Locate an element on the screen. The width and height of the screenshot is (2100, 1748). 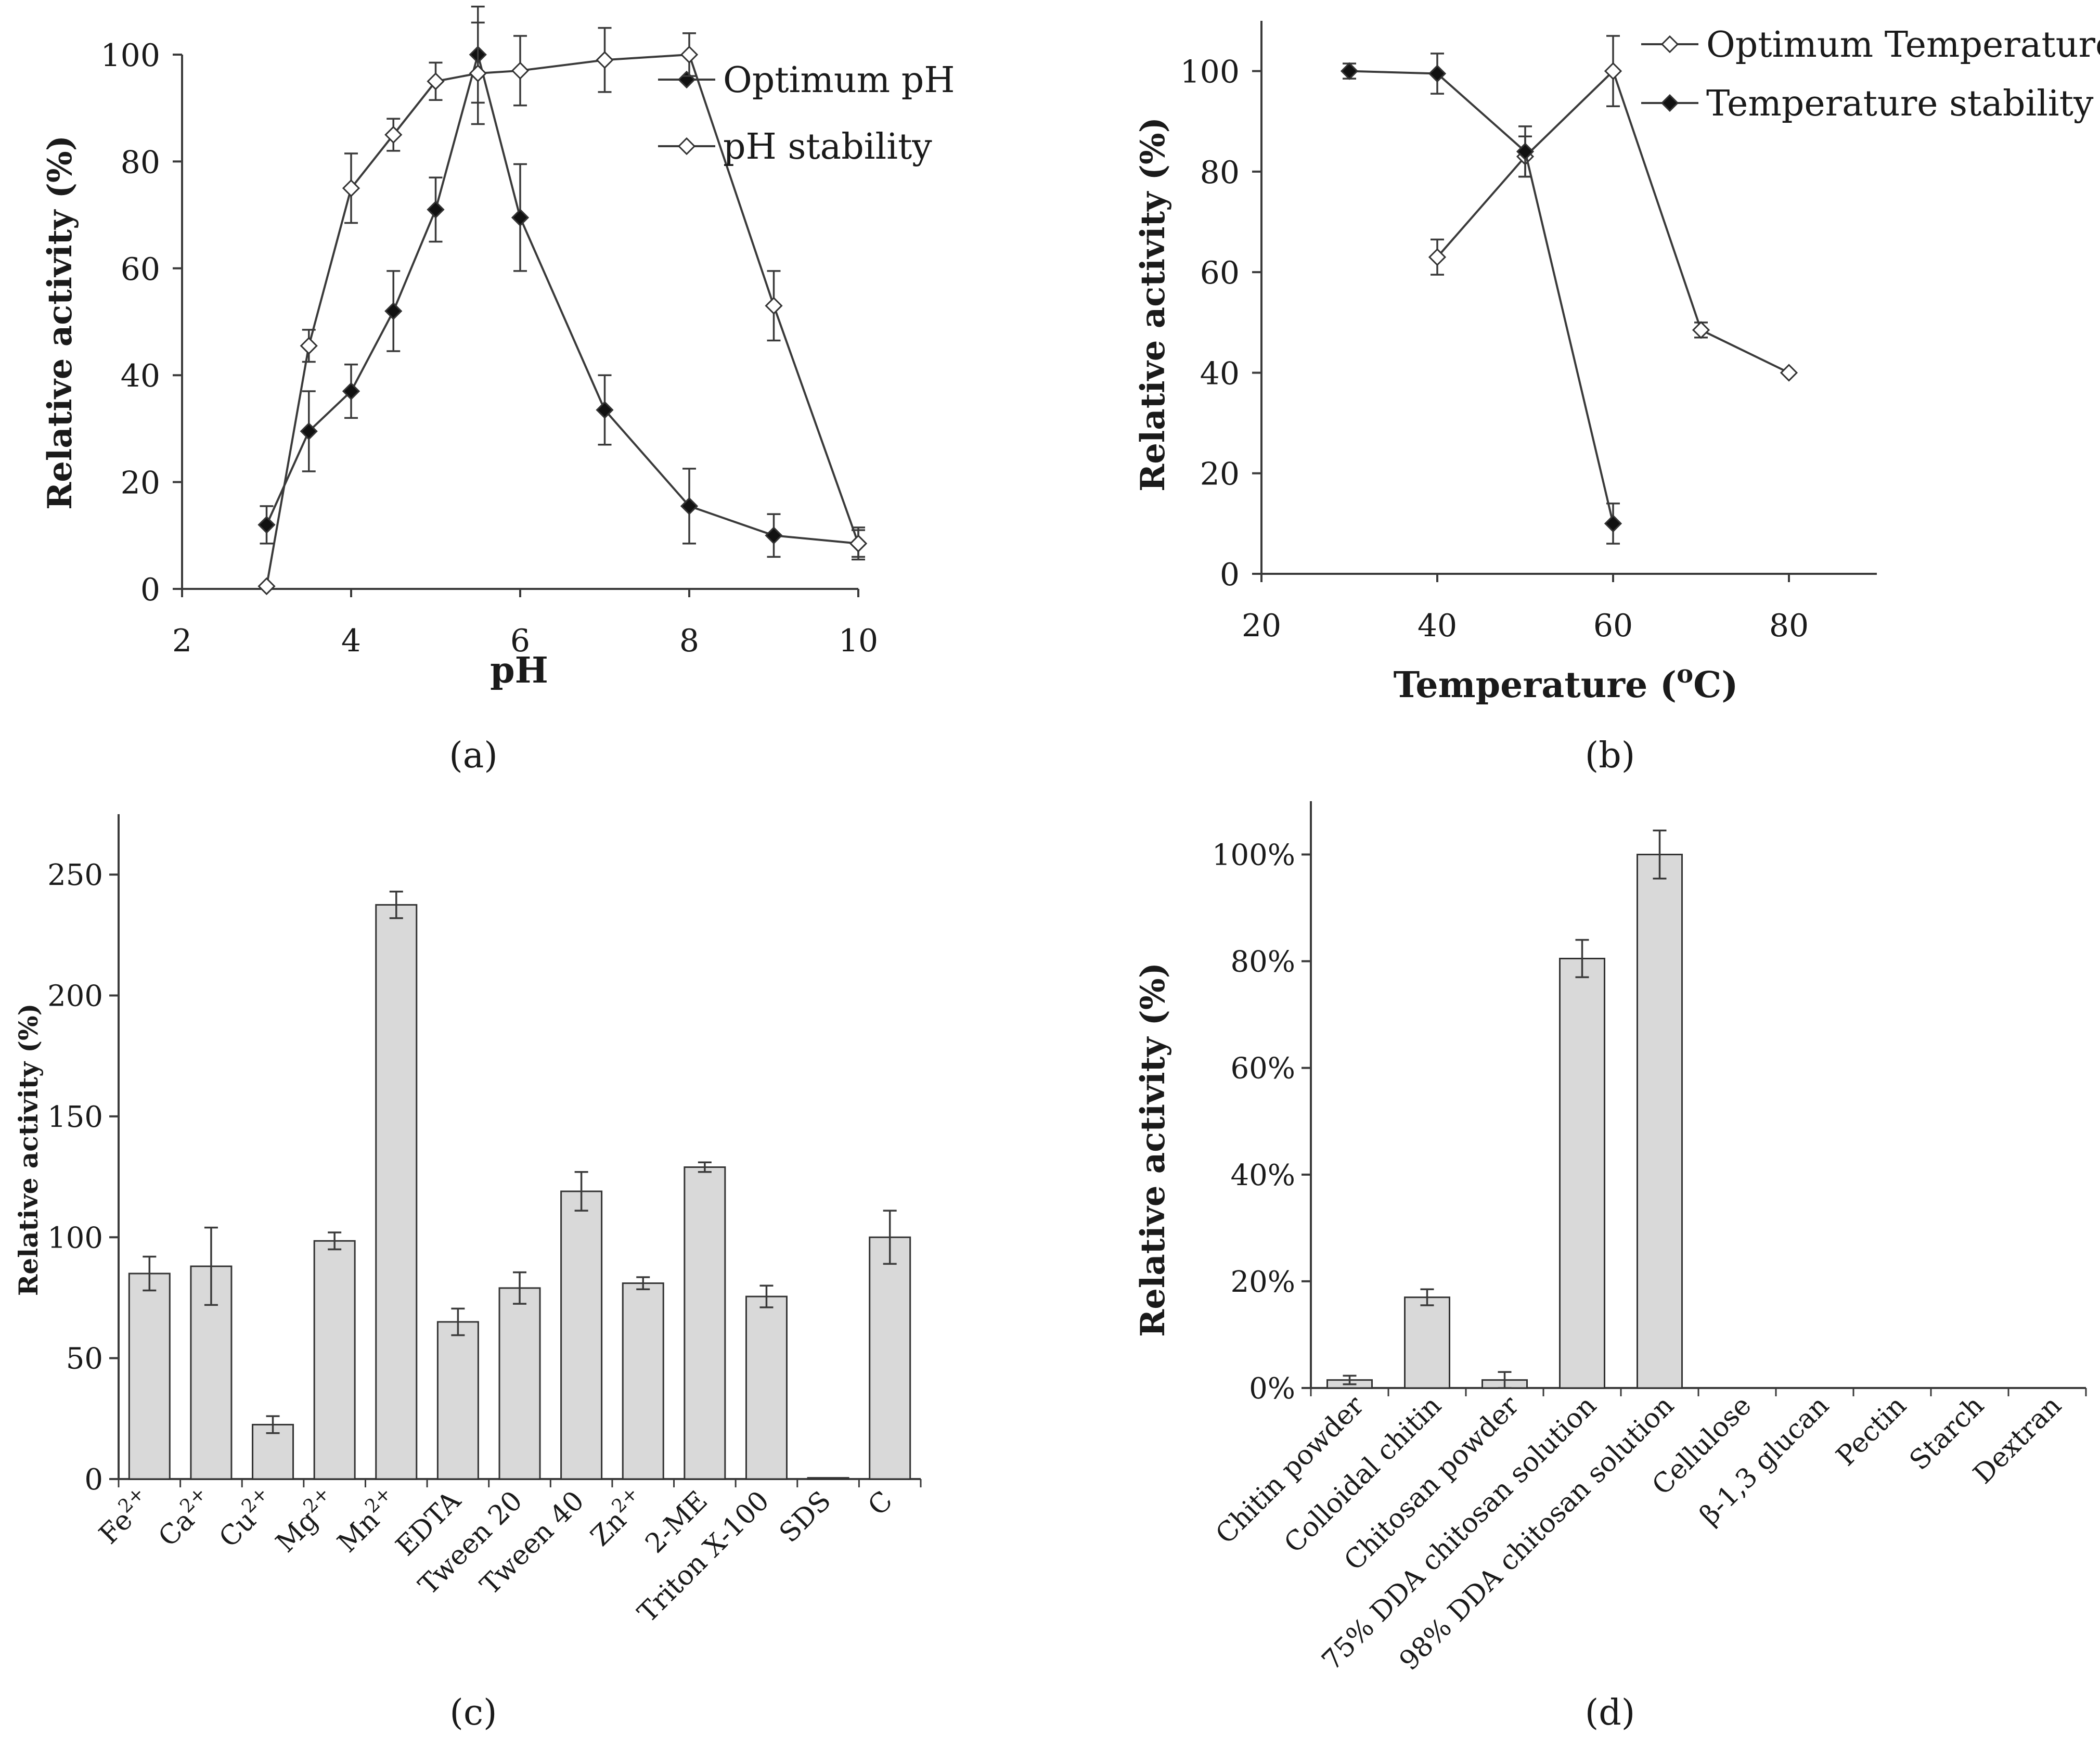
y-tick-label: 200 is located at coordinates (75, 997).